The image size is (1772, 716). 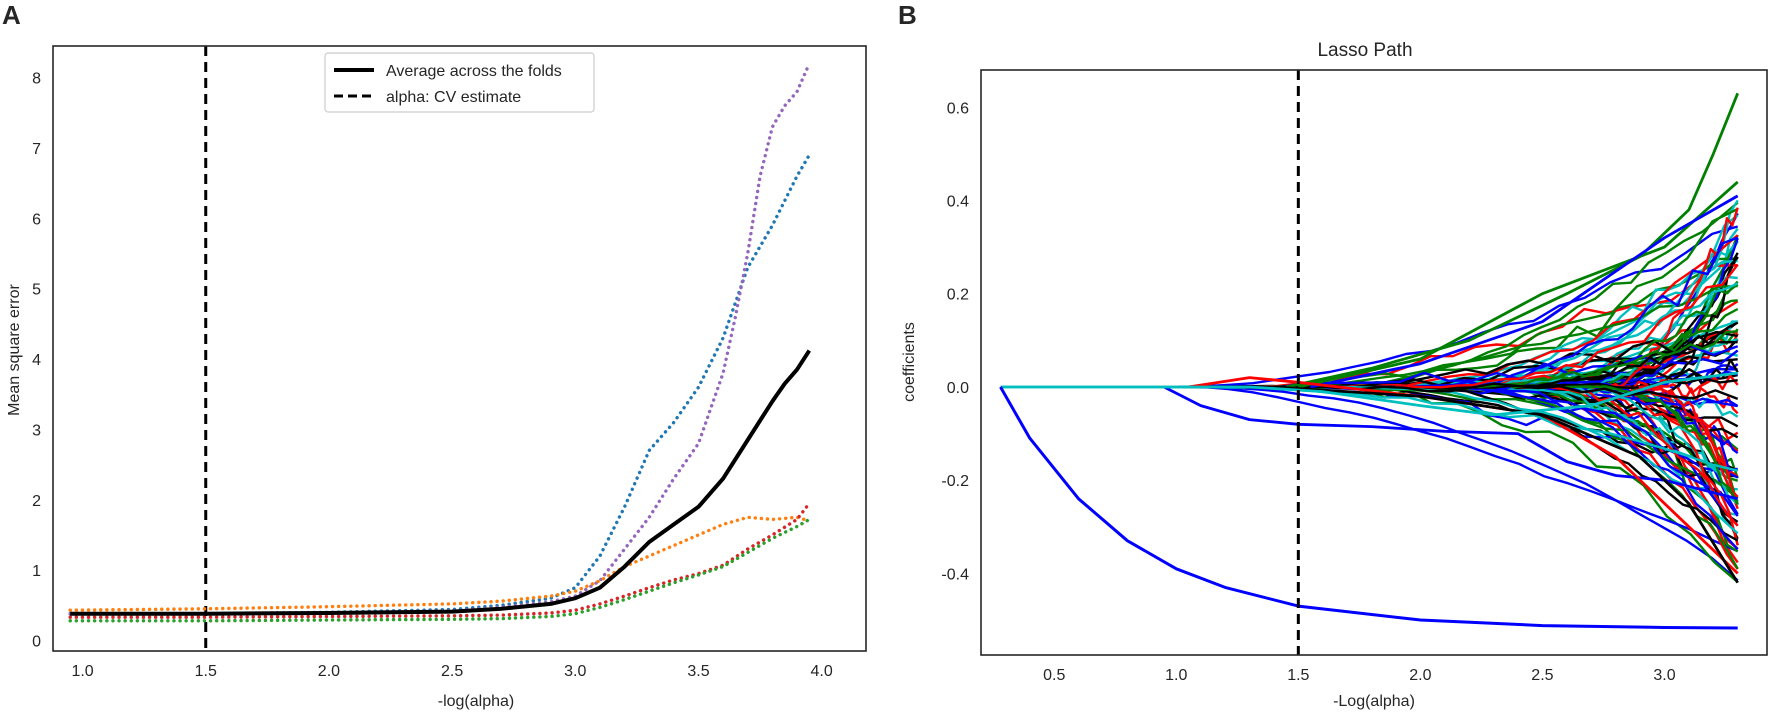 What do you see at coordinates (474, 71) in the screenshot?
I see `legend-entry-average: Average across the folds` at bounding box center [474, 71].